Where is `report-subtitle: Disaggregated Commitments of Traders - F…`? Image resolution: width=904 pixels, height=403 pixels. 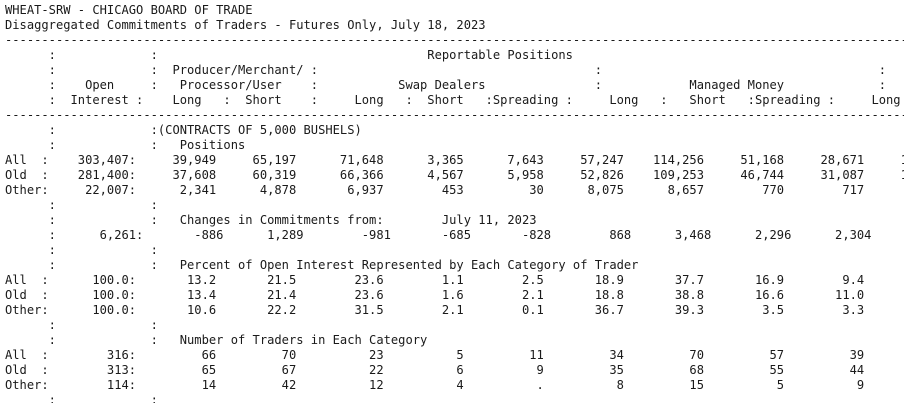
report-subtitle: Disaggregated Commitments of Traders - F… is located at coordinates (245, 25).